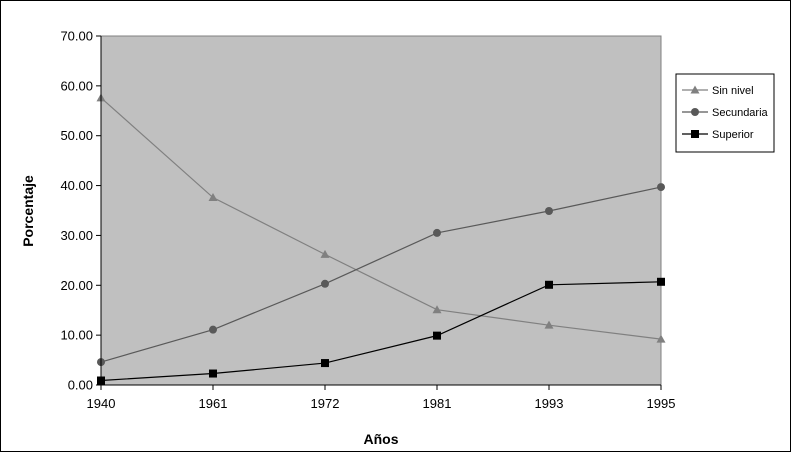 This screenshot has height=452, width=791. I want to click on legend-label: Secundaria, so click(740, 113).